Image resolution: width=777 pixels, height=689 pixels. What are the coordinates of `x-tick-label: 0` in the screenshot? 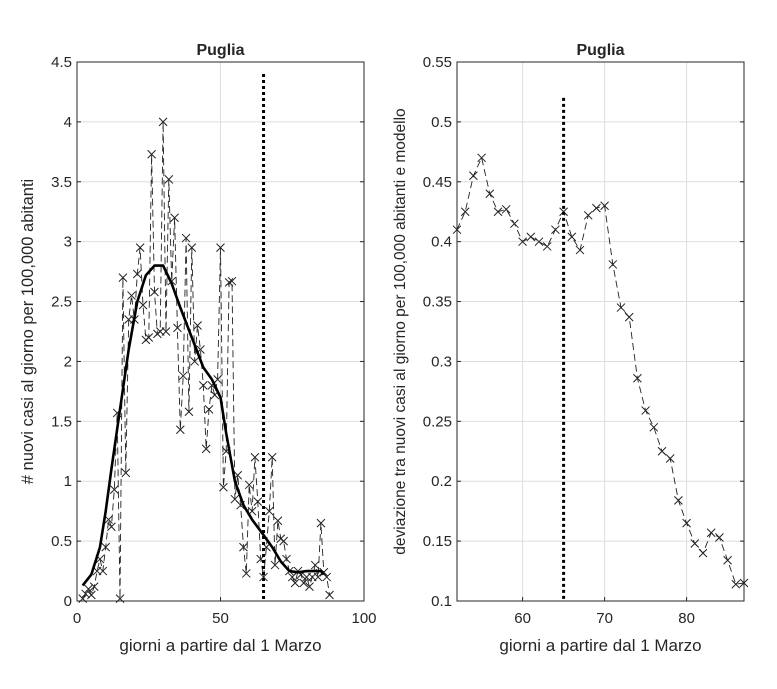 It's located at (77, 618).